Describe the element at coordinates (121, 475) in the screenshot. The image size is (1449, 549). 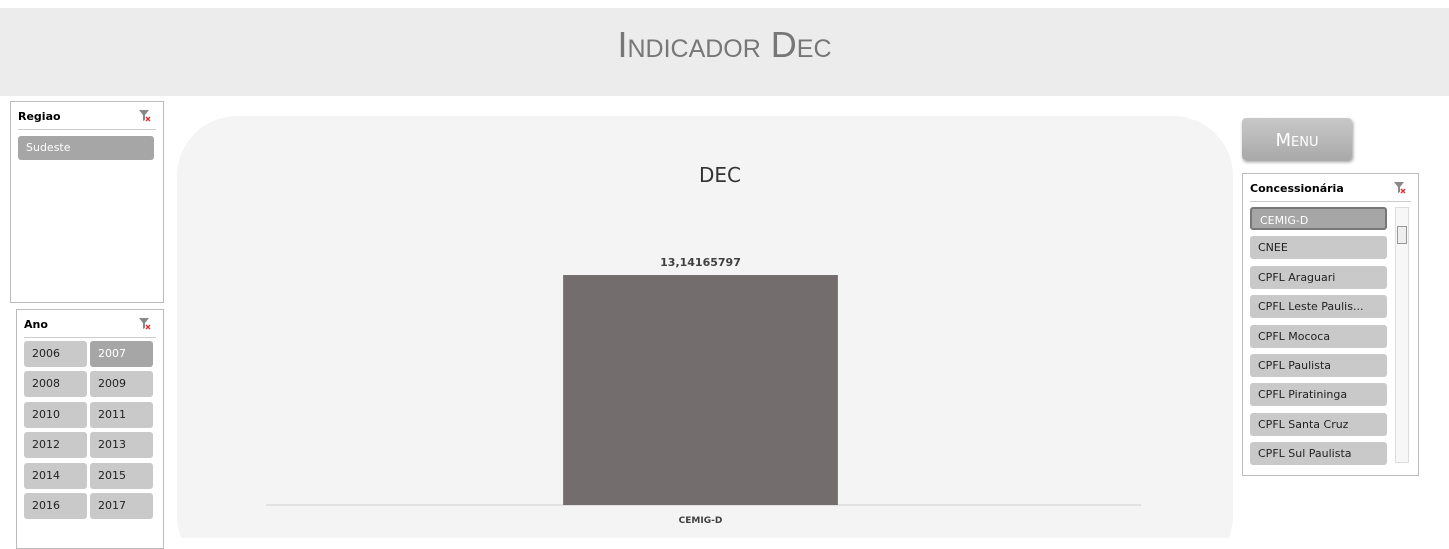
I see `slicer-item: 2015` at that location.